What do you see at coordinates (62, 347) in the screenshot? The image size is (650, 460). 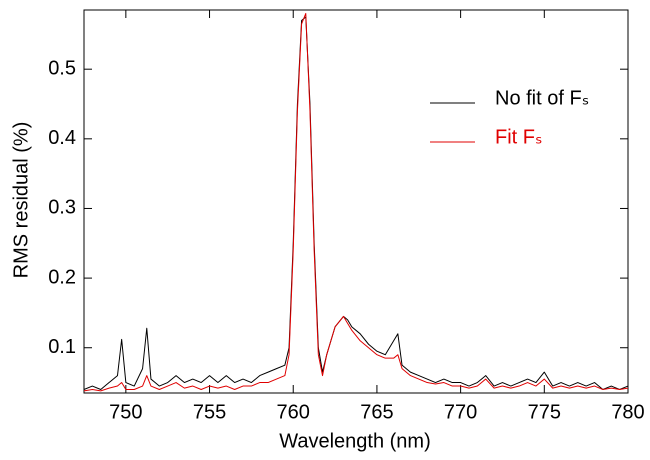 I see `y-tick-label: 0.1` at bounding box center [62, 347].